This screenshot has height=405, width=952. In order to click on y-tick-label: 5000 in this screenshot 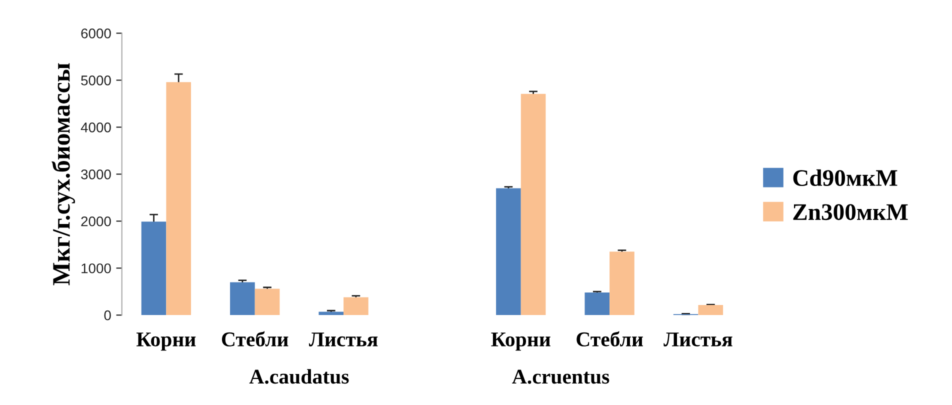, I will do `click(96, 81)`.